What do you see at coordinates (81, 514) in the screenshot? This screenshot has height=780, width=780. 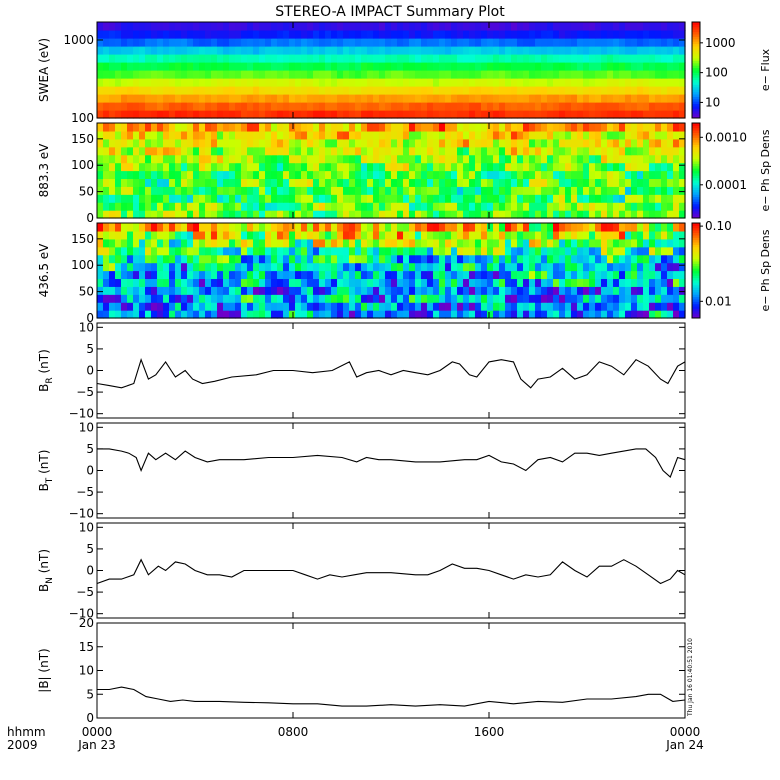 I see `y-tick-label: −10` at bounding box center [81, 514].